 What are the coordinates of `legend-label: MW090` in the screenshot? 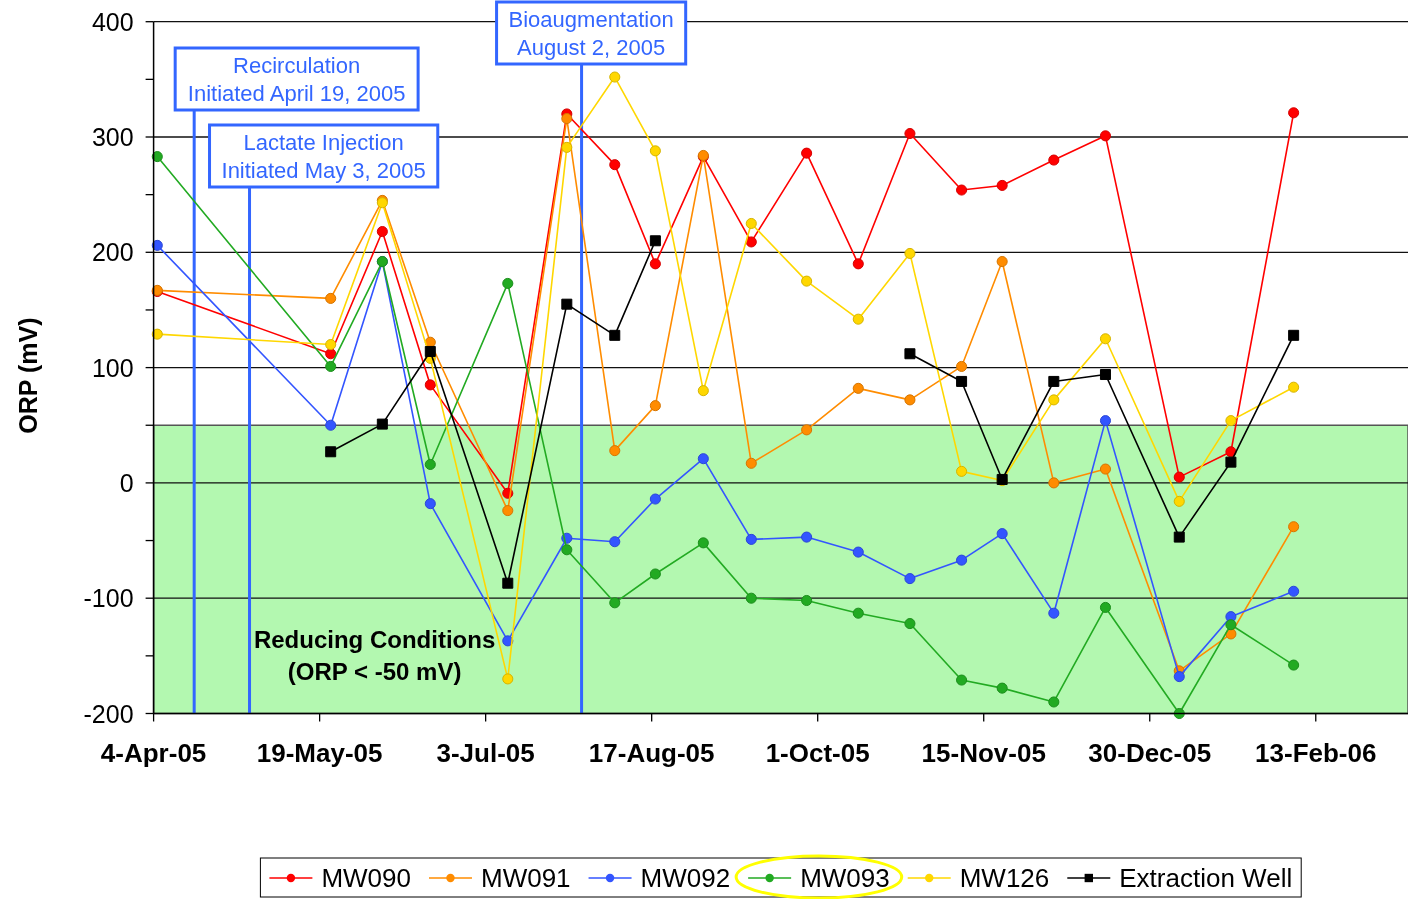 It's located at (366, 878).